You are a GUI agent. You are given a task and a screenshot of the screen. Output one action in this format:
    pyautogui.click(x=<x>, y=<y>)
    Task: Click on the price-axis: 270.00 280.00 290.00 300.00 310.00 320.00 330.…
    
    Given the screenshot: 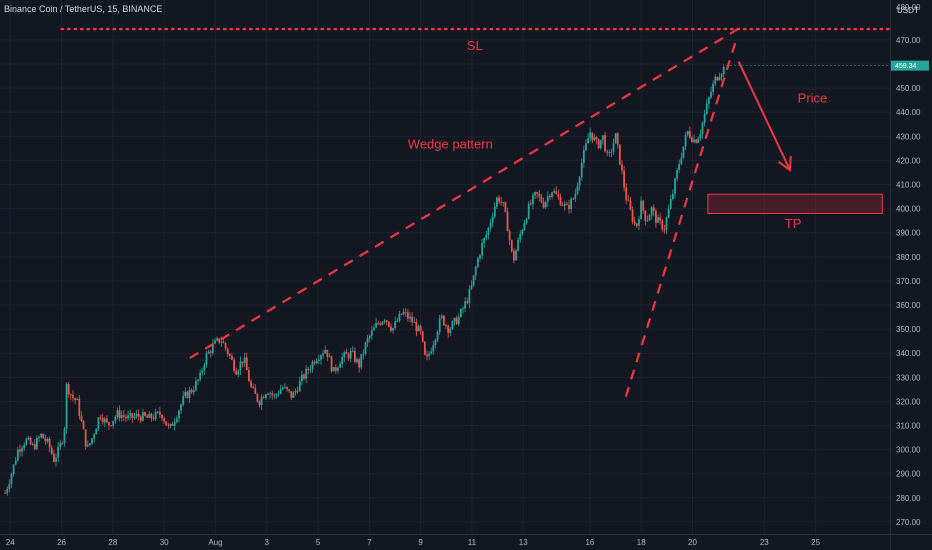 What is the action you would take?
    pyautogui.click(x=910, y=275)
    